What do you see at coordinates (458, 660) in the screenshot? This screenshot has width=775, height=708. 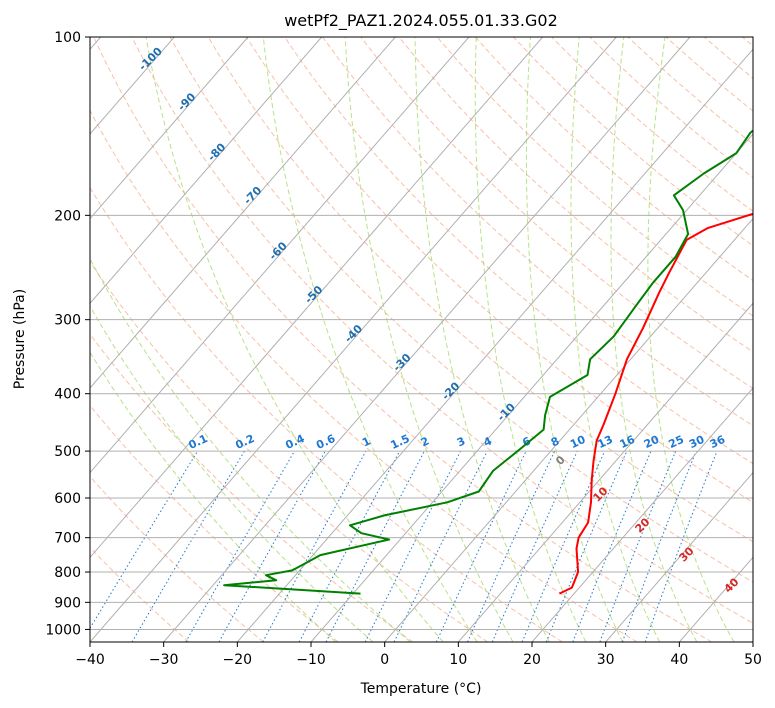 I see `x-tick-label: 10` at bounding box center [458, 660].